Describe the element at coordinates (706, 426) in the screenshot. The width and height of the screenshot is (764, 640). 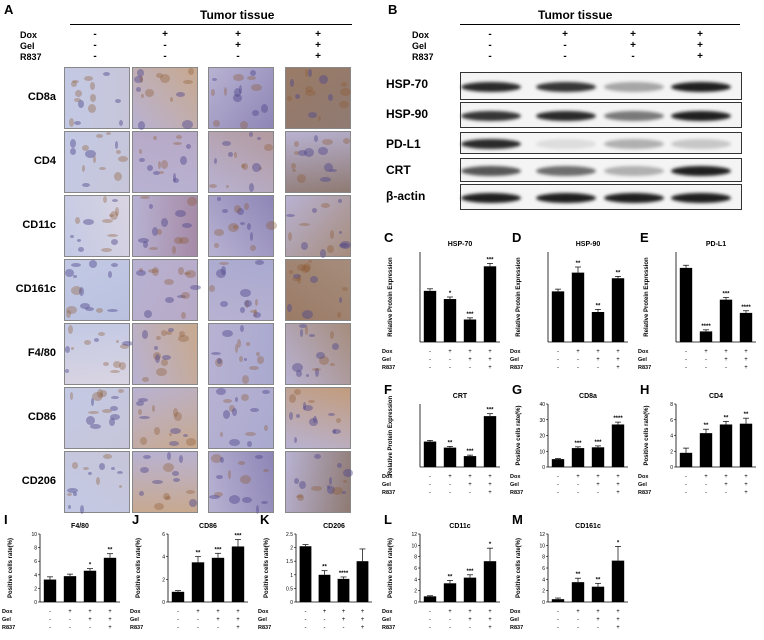
I see `significance-mark: **` at that location.